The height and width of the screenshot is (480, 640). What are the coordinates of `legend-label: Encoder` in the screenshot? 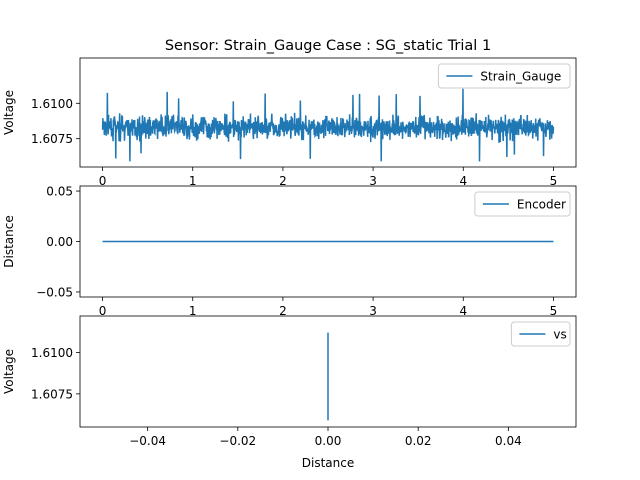 It's located at (541, 205).